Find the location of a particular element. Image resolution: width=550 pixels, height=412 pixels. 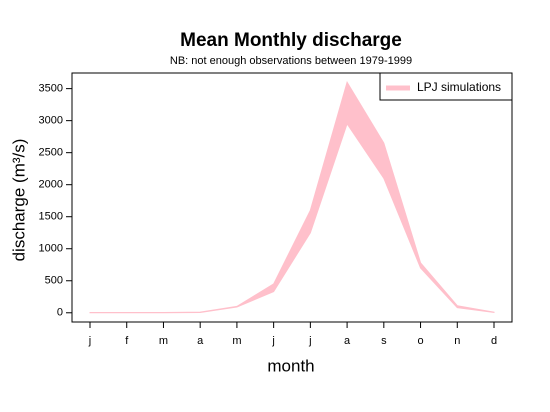

y-tick-label: 2000 is located at coordinates (51, 185).